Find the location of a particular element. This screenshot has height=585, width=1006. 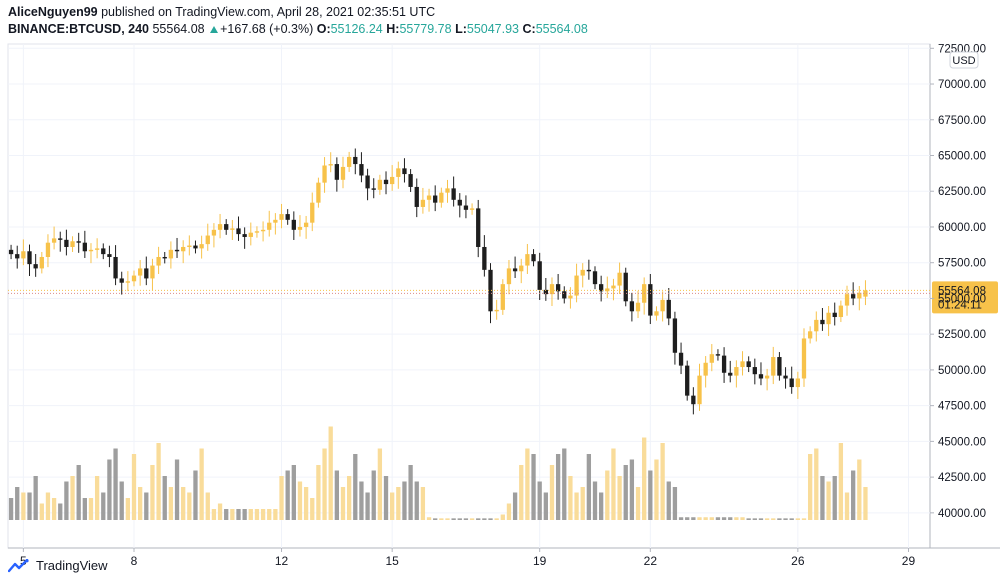

last-price-line: 55564.08 01:24:11 is located at coordinates (503, 297).